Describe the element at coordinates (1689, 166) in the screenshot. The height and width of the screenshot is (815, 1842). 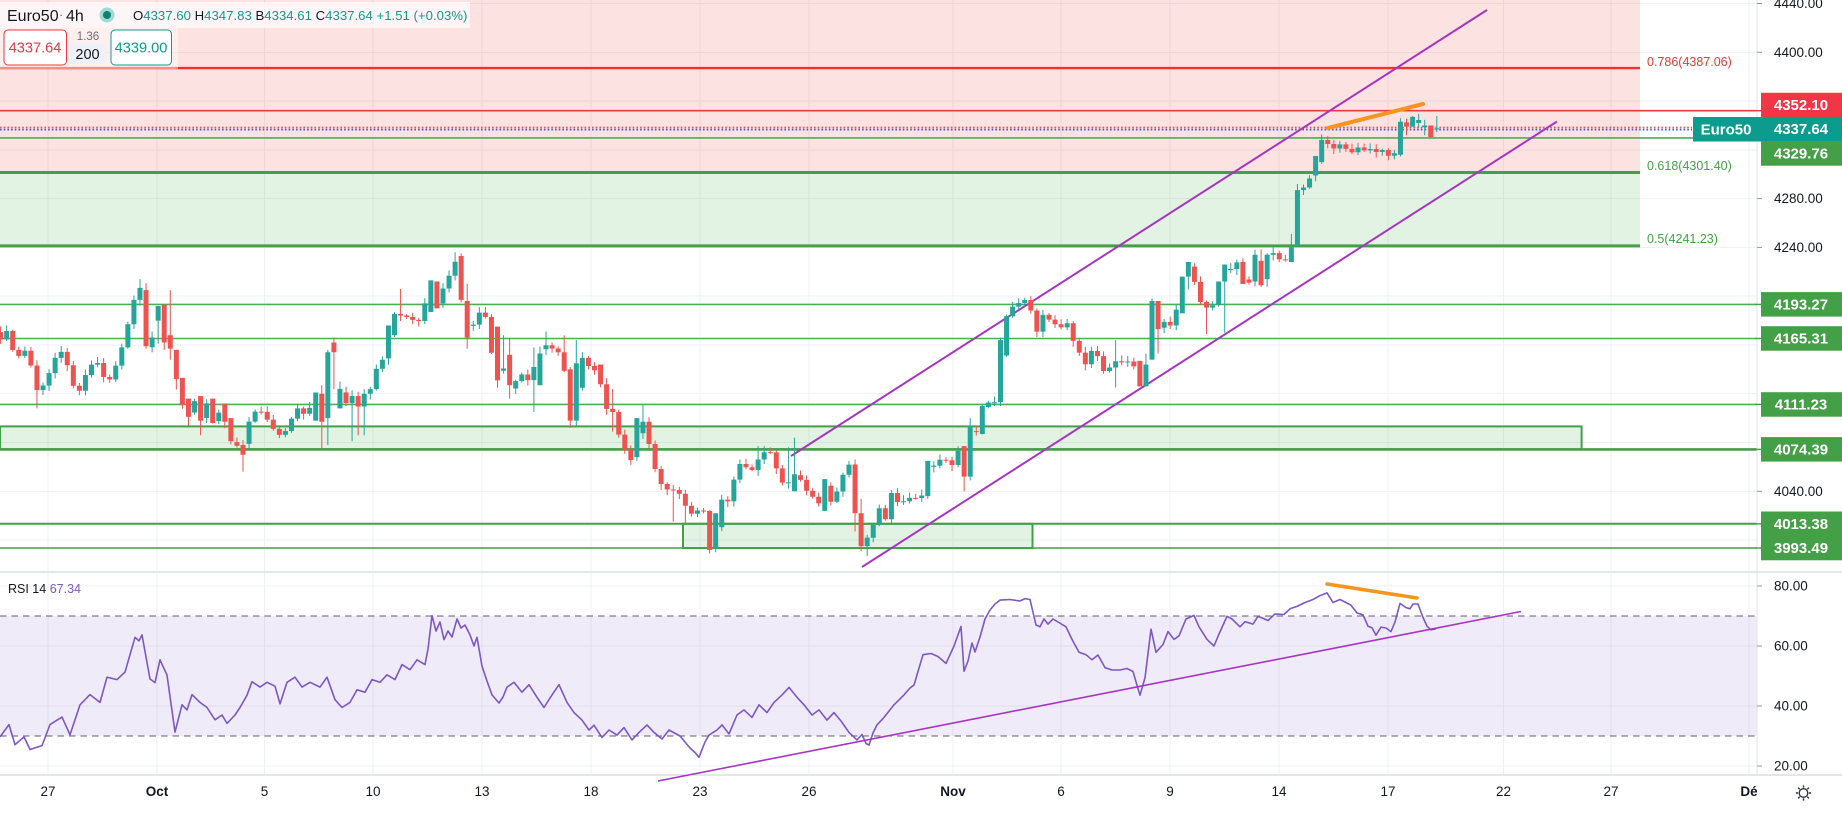
I see `svg-text: 0.618(4301.40)` at that location.